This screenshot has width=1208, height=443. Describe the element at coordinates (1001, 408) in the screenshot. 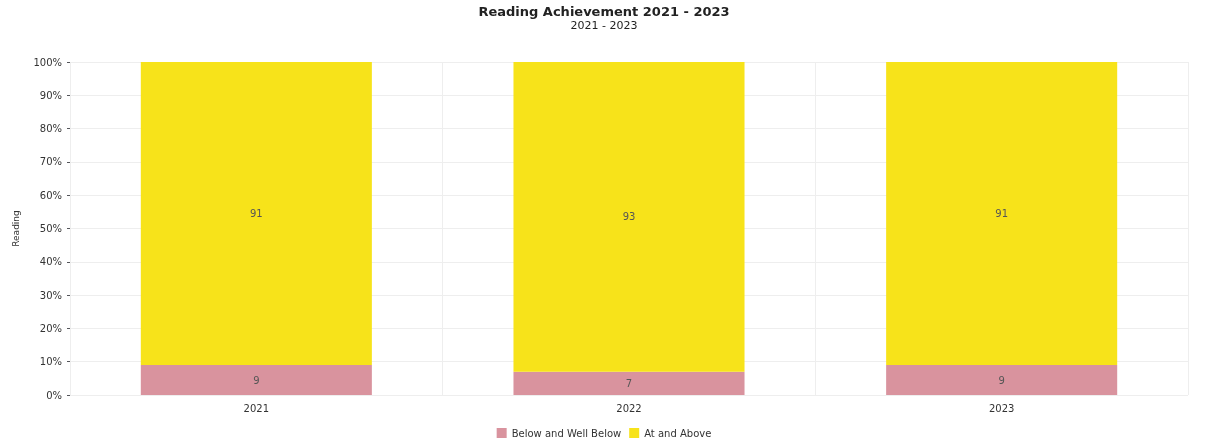

I see `x-tick-label: 2023` at that location.